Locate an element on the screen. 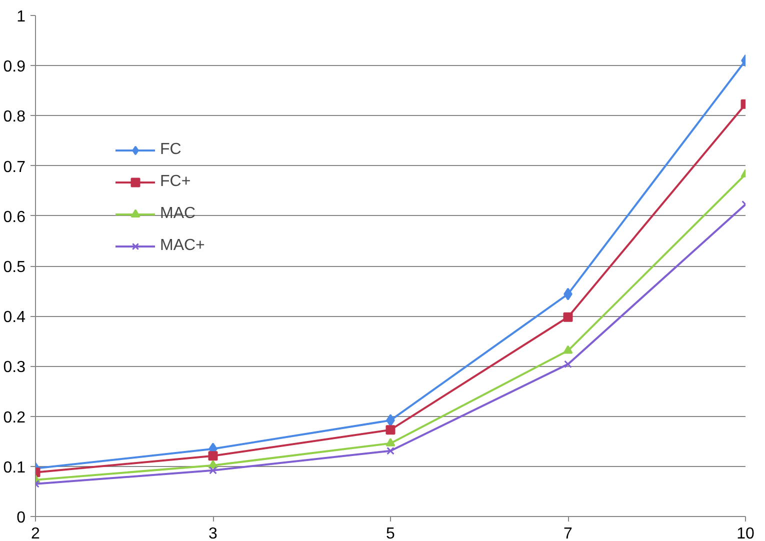 The height and width of the screenshot is (541, 765). x-tick-label: 10 is located at coordinates (745, 533).